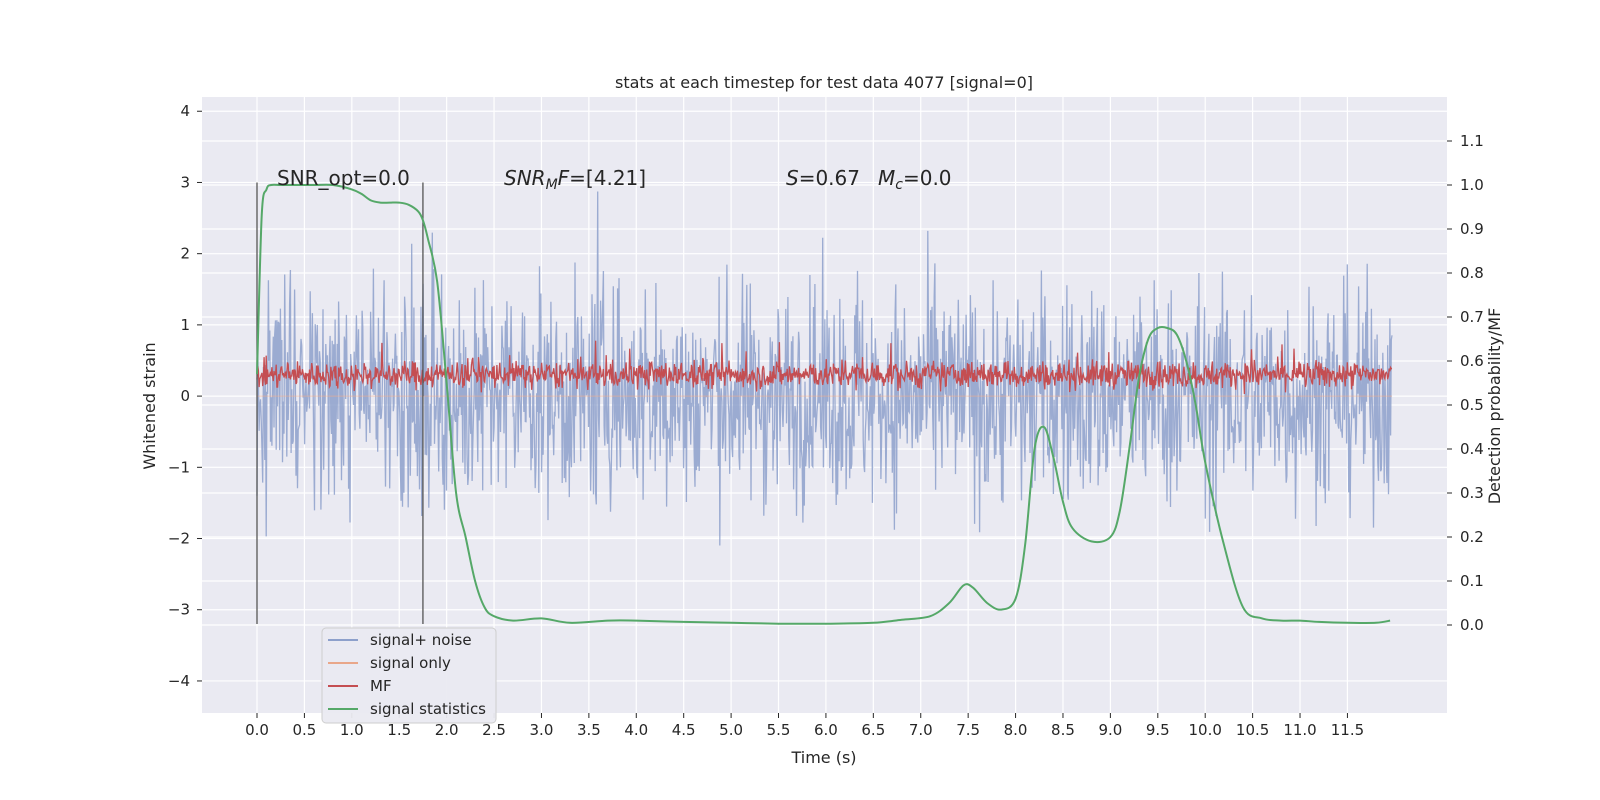 Image resolution: width=1600 pixels, height=800 pixels. I want to click on annotation-snr-opt: SNR_opt=0.0, so click(343, 178).